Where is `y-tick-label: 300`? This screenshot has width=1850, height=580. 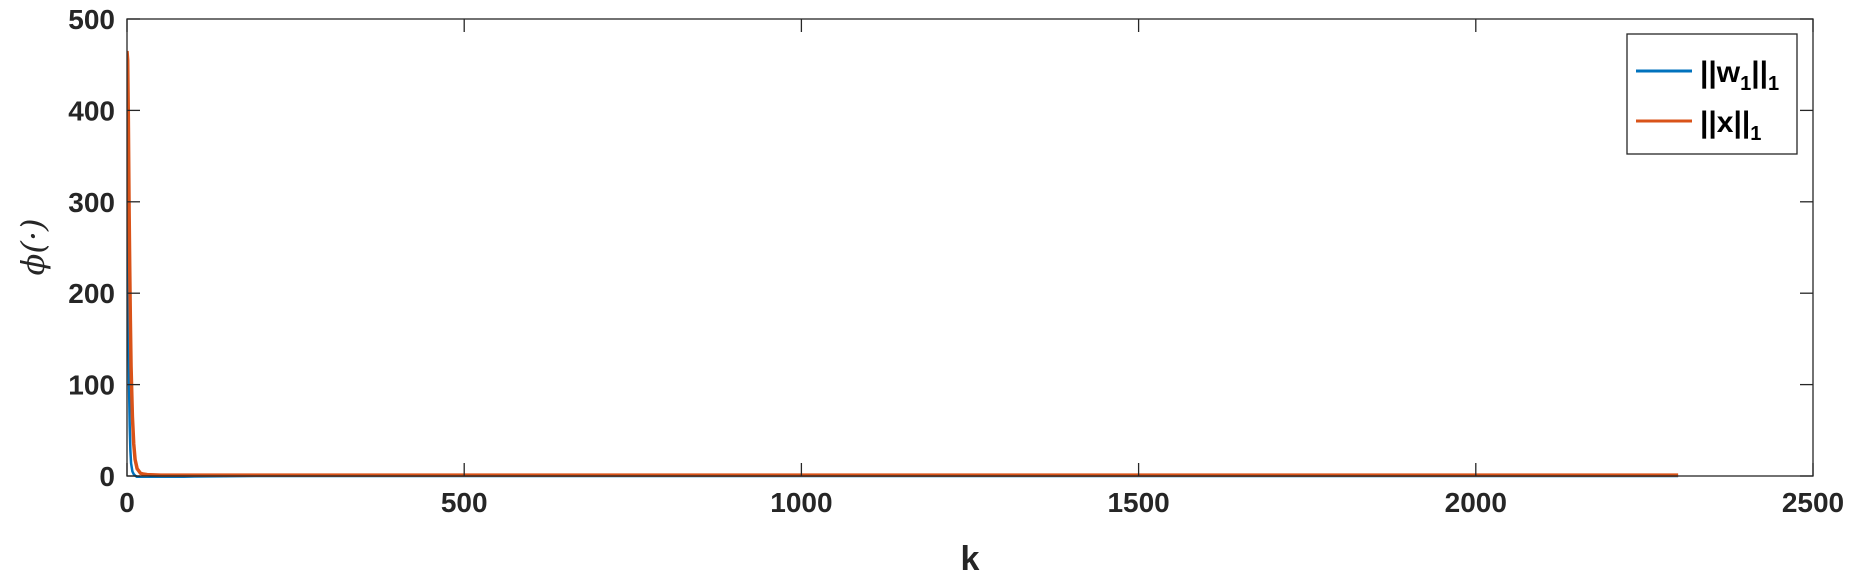 y-tick-label: 300 is located at coordinates (91, 202).